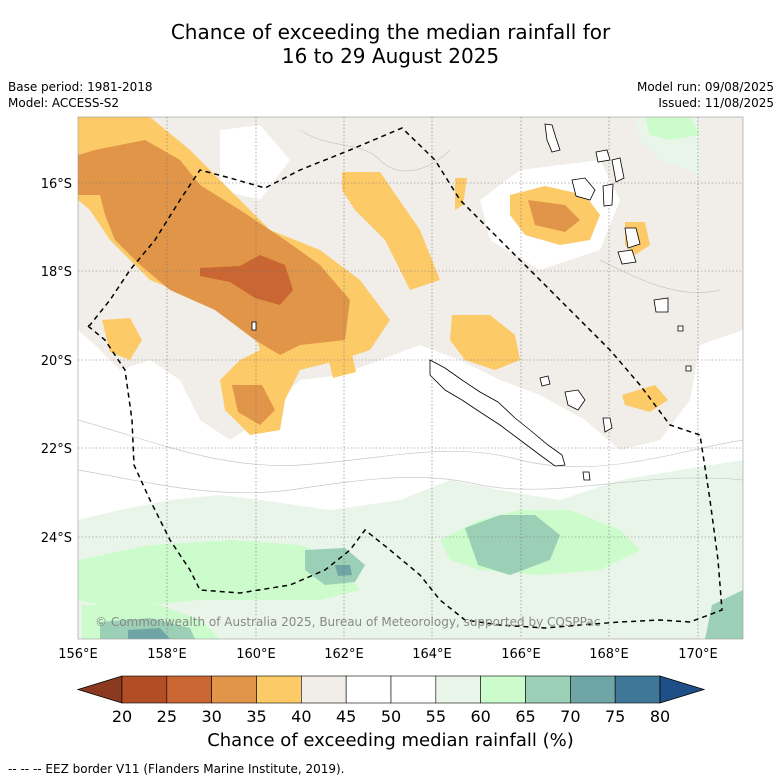 Image resolution: width=781 pixels, height=781 pixels. Describe the element at coordinates (56, 449) in the screenshot. I see `lat-tick-label: 22°S` at that location.